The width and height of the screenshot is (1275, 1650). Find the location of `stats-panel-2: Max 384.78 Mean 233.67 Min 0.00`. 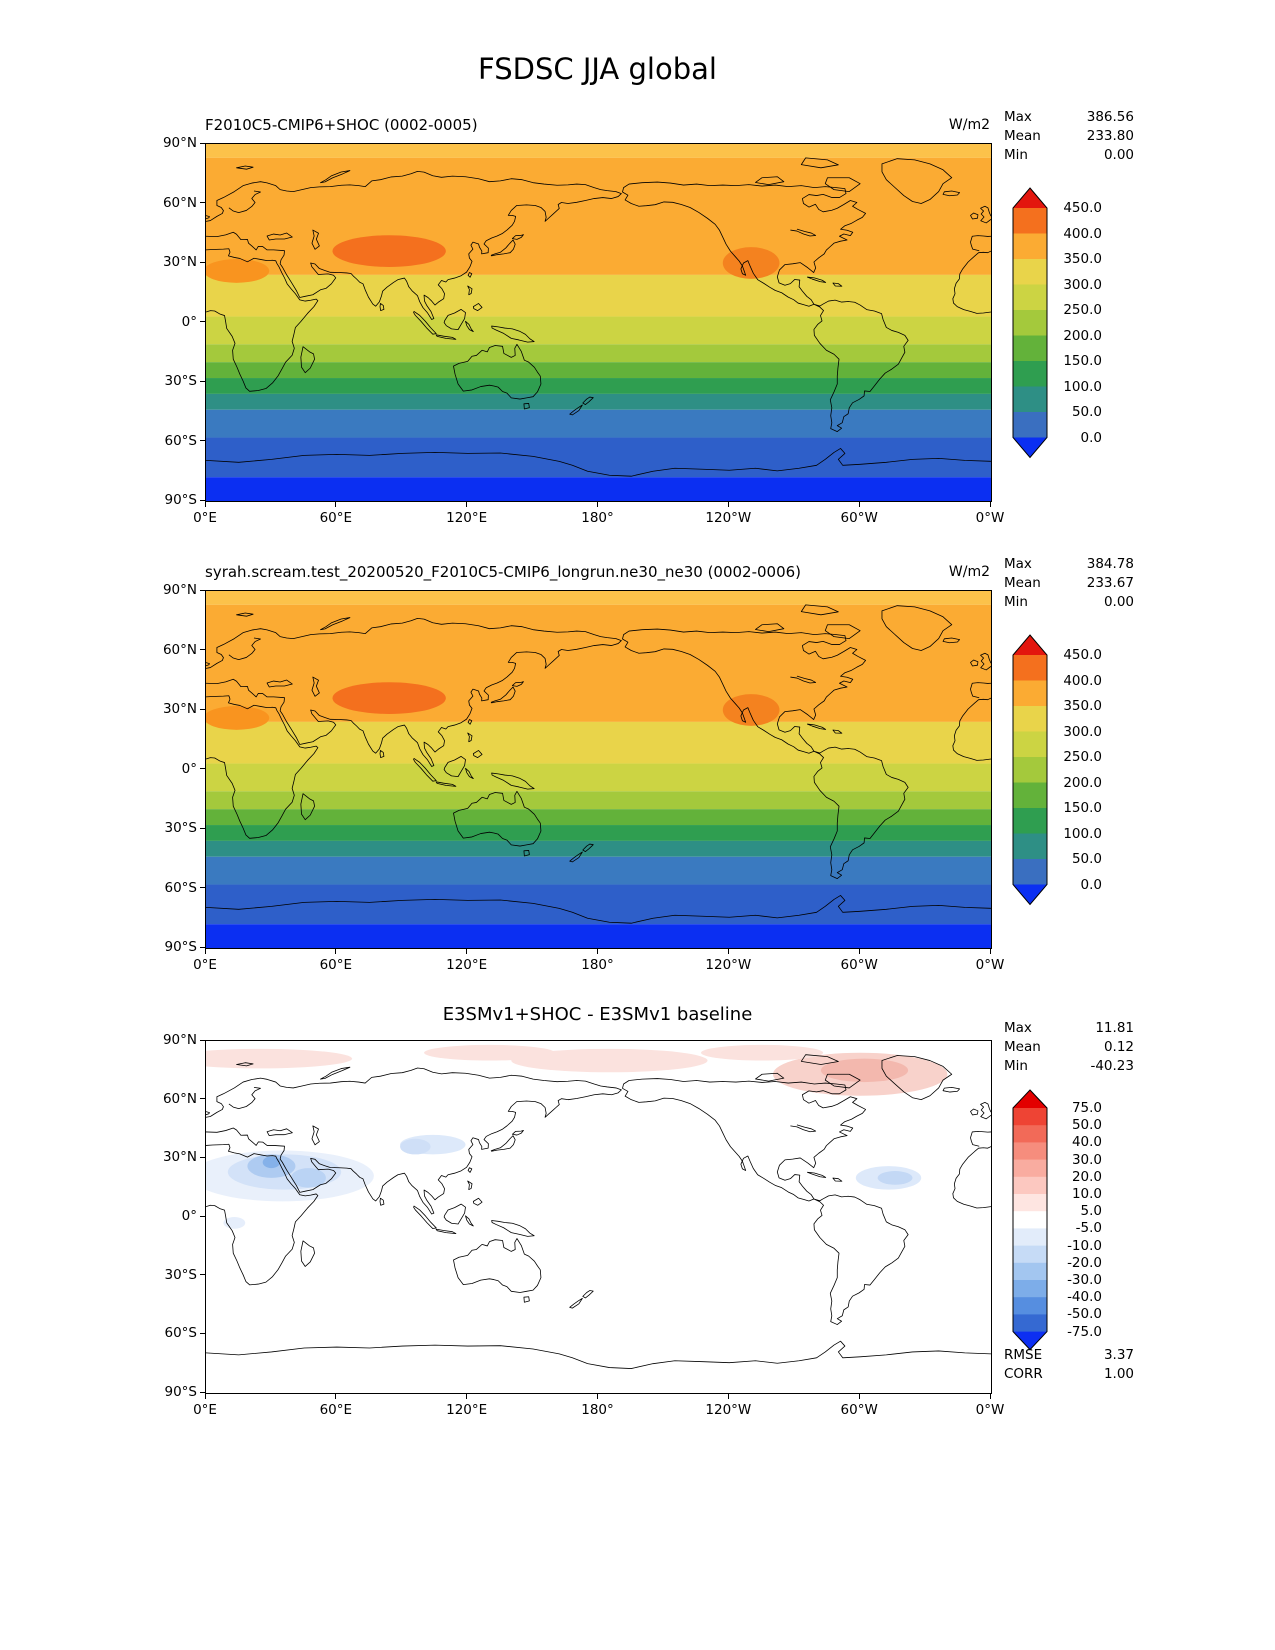

stats-panel-2: Max 384.78 Mean 233.67 Min 0.00 is located at coordinates (1069, 583).